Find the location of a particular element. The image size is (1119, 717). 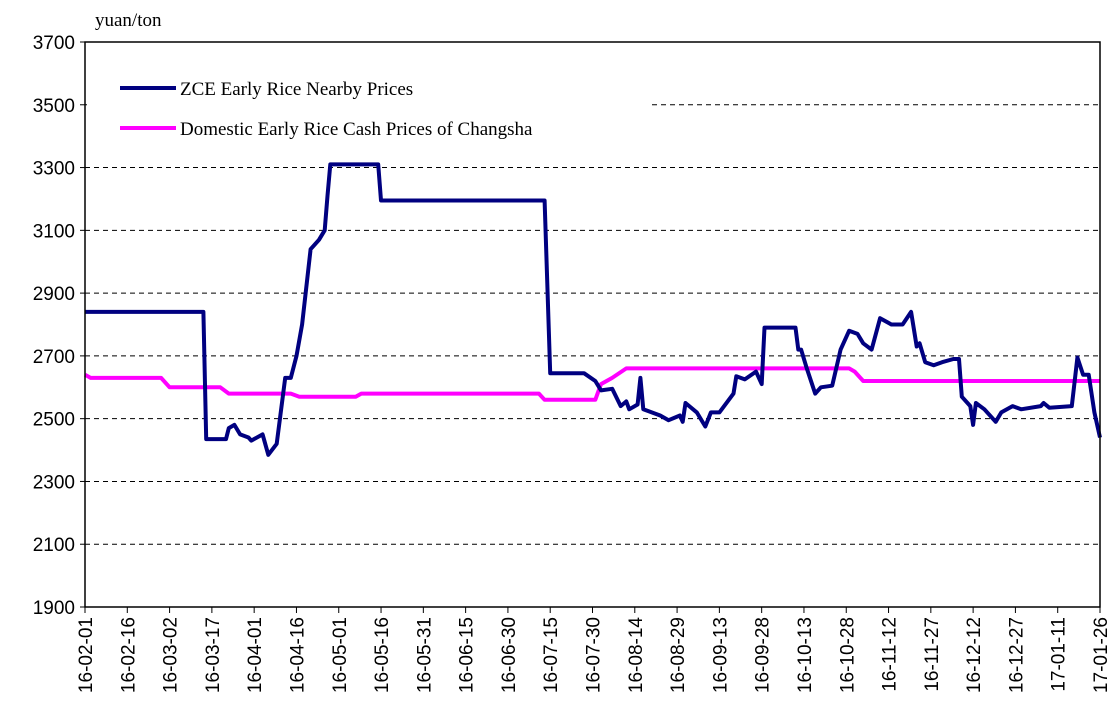

y-unit-label: yuan/ton is located at coordinates (128, 20).